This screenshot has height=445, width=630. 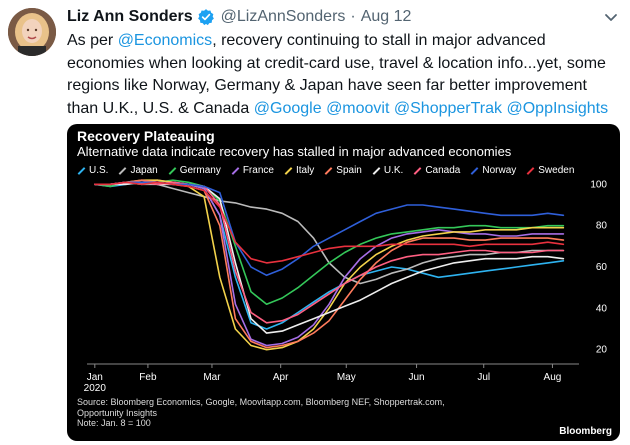 I want to click on y-tick-label: 40, so click(x=602, y=308).